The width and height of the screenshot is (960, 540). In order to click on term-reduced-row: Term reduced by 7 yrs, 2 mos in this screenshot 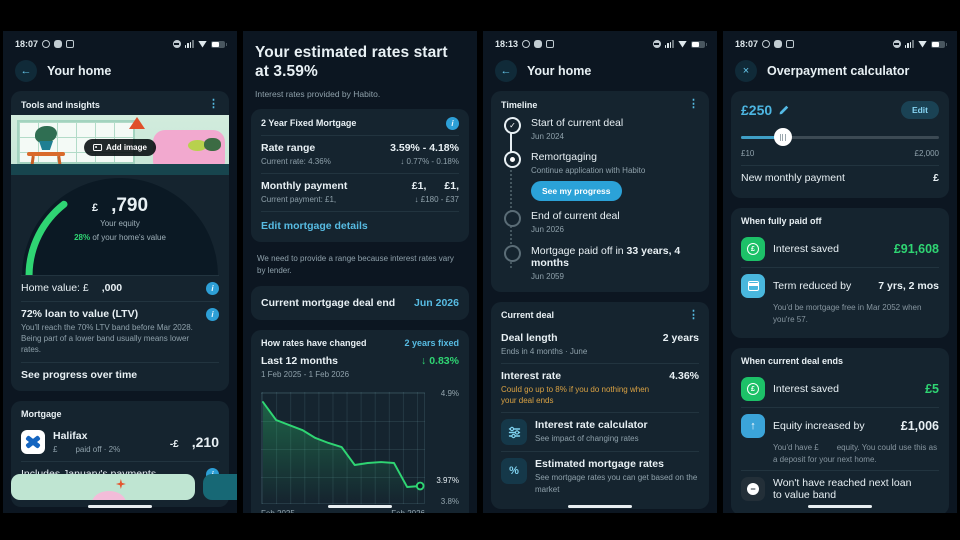, I will do `click(840, 286)`.